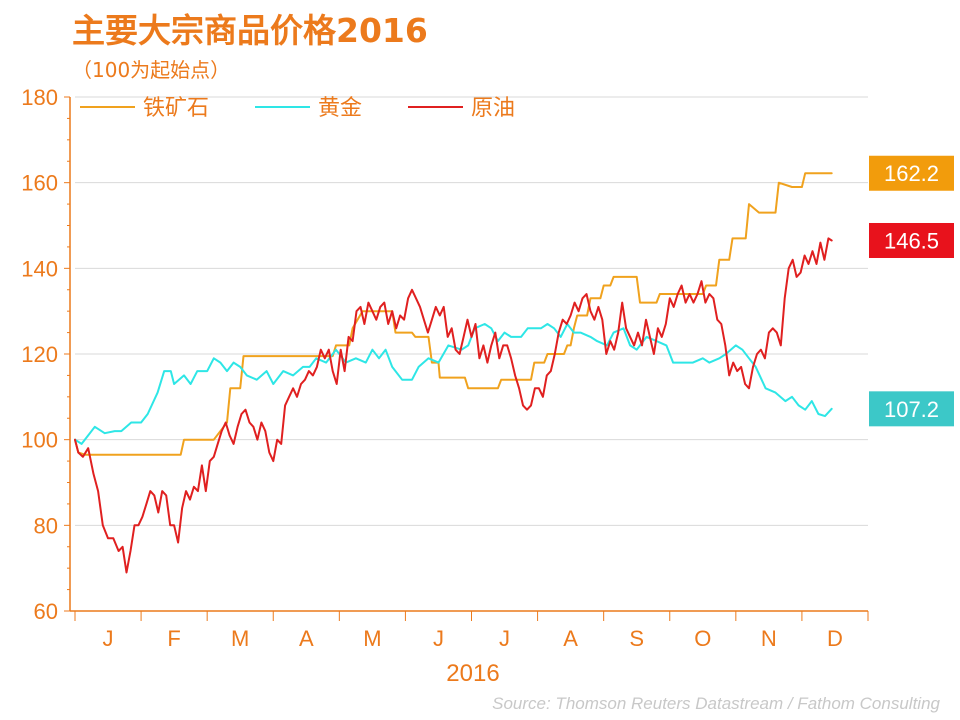 Image resolution: width=960 pixels, height=720 pixels. I want to click on end-value-labels: 162.2 107.2 146.5, so click(911, 291).